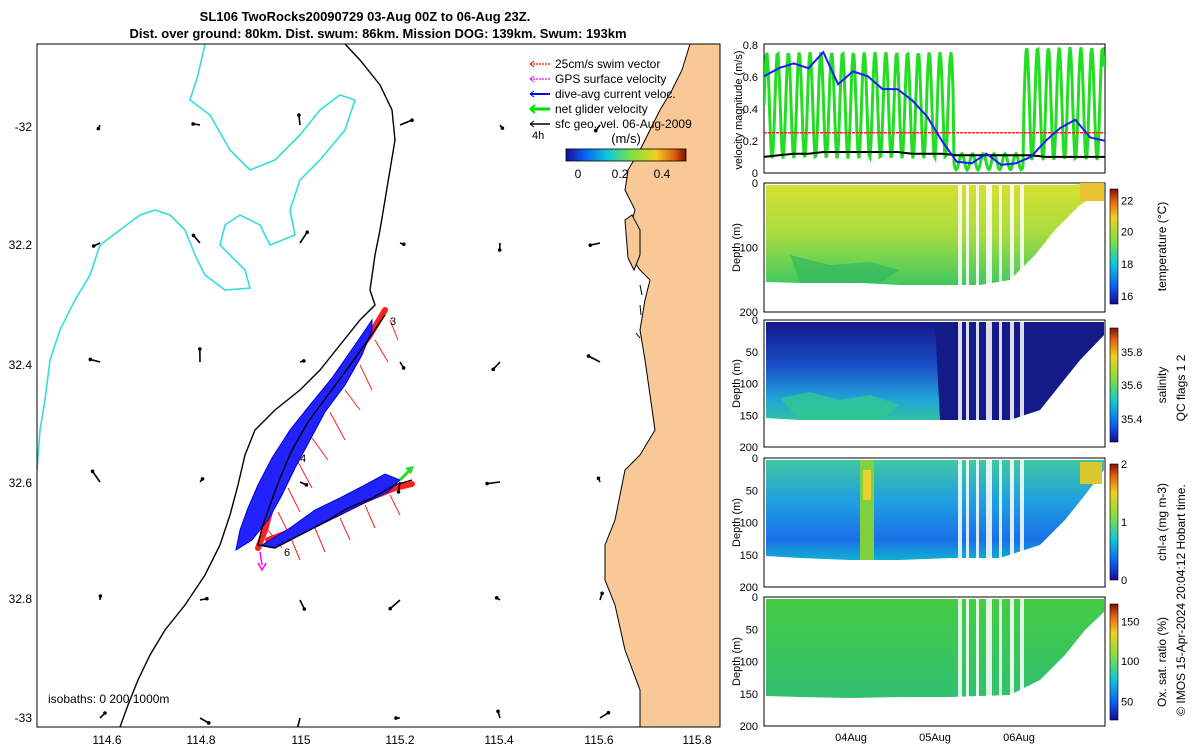 The width and height of the screenshot is (1200, 750). What do you see at coordinates (1130, 622) in the screenshot?
I see `colorbar-tick: 150` at bounding box center [1130, 622].